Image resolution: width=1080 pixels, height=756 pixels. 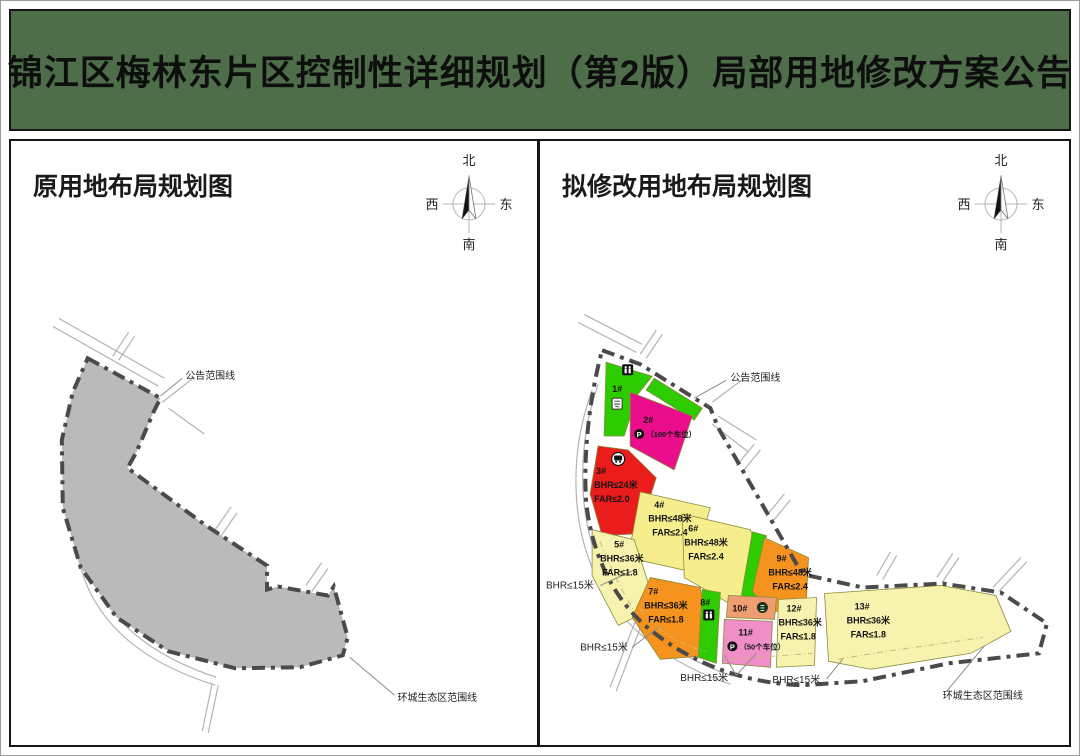 I want to click on plot-4-id: 4#, so click(x=659, y=505).